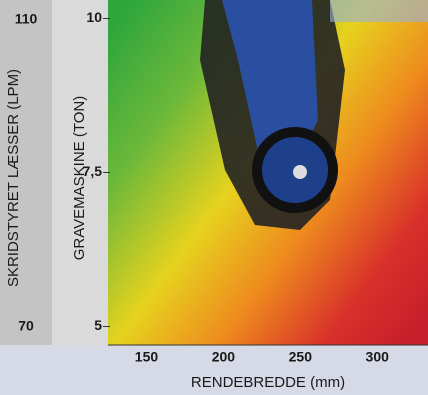 The width and height of the screenshot is (428, 395). What do you see at coordinates (93, 171) in the screenshot?
I see `y-tick-label: 7,5` at bounding box center [93, 171].